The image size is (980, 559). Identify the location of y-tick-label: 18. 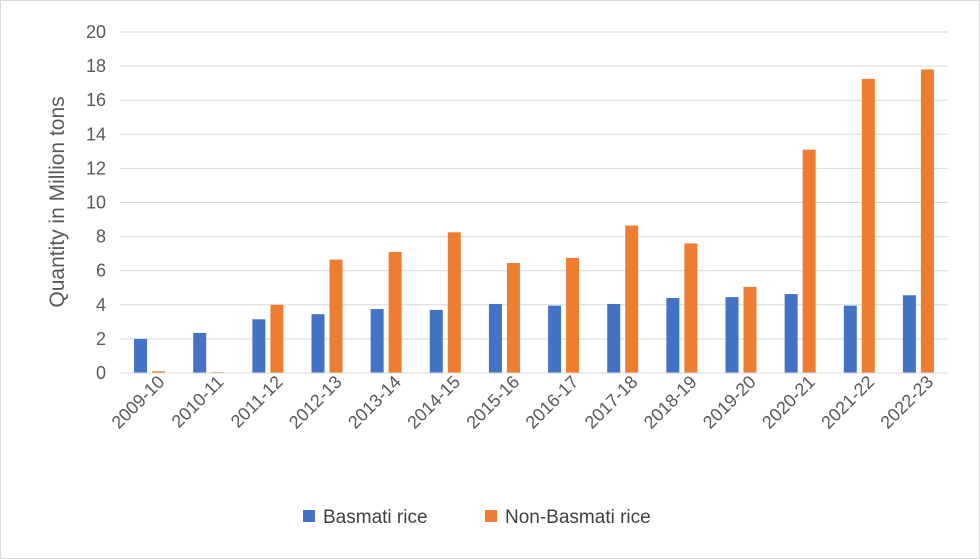
(96, 66).